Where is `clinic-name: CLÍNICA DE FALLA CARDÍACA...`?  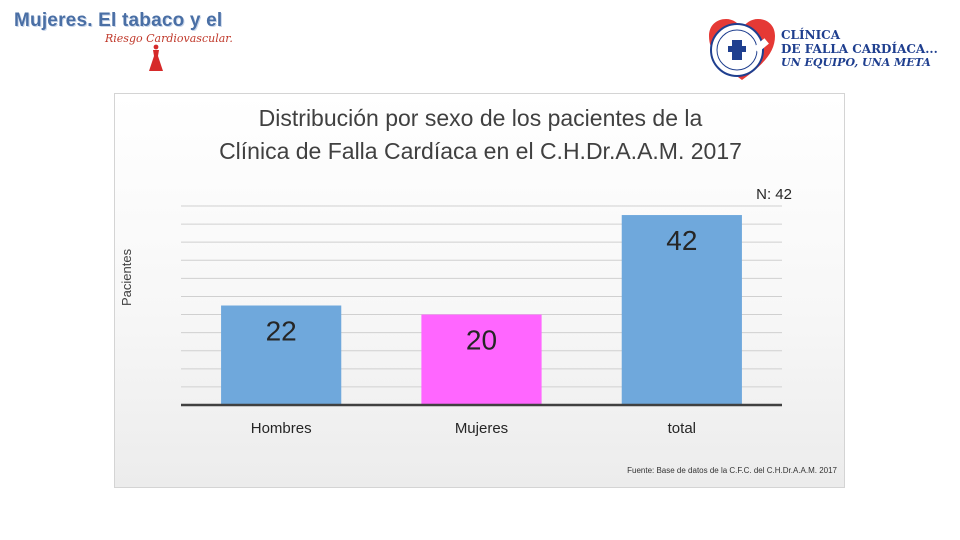
clinic-name: CLÍNICA DE FALLA CARDÍACA... is located at coordinates (859, 42).